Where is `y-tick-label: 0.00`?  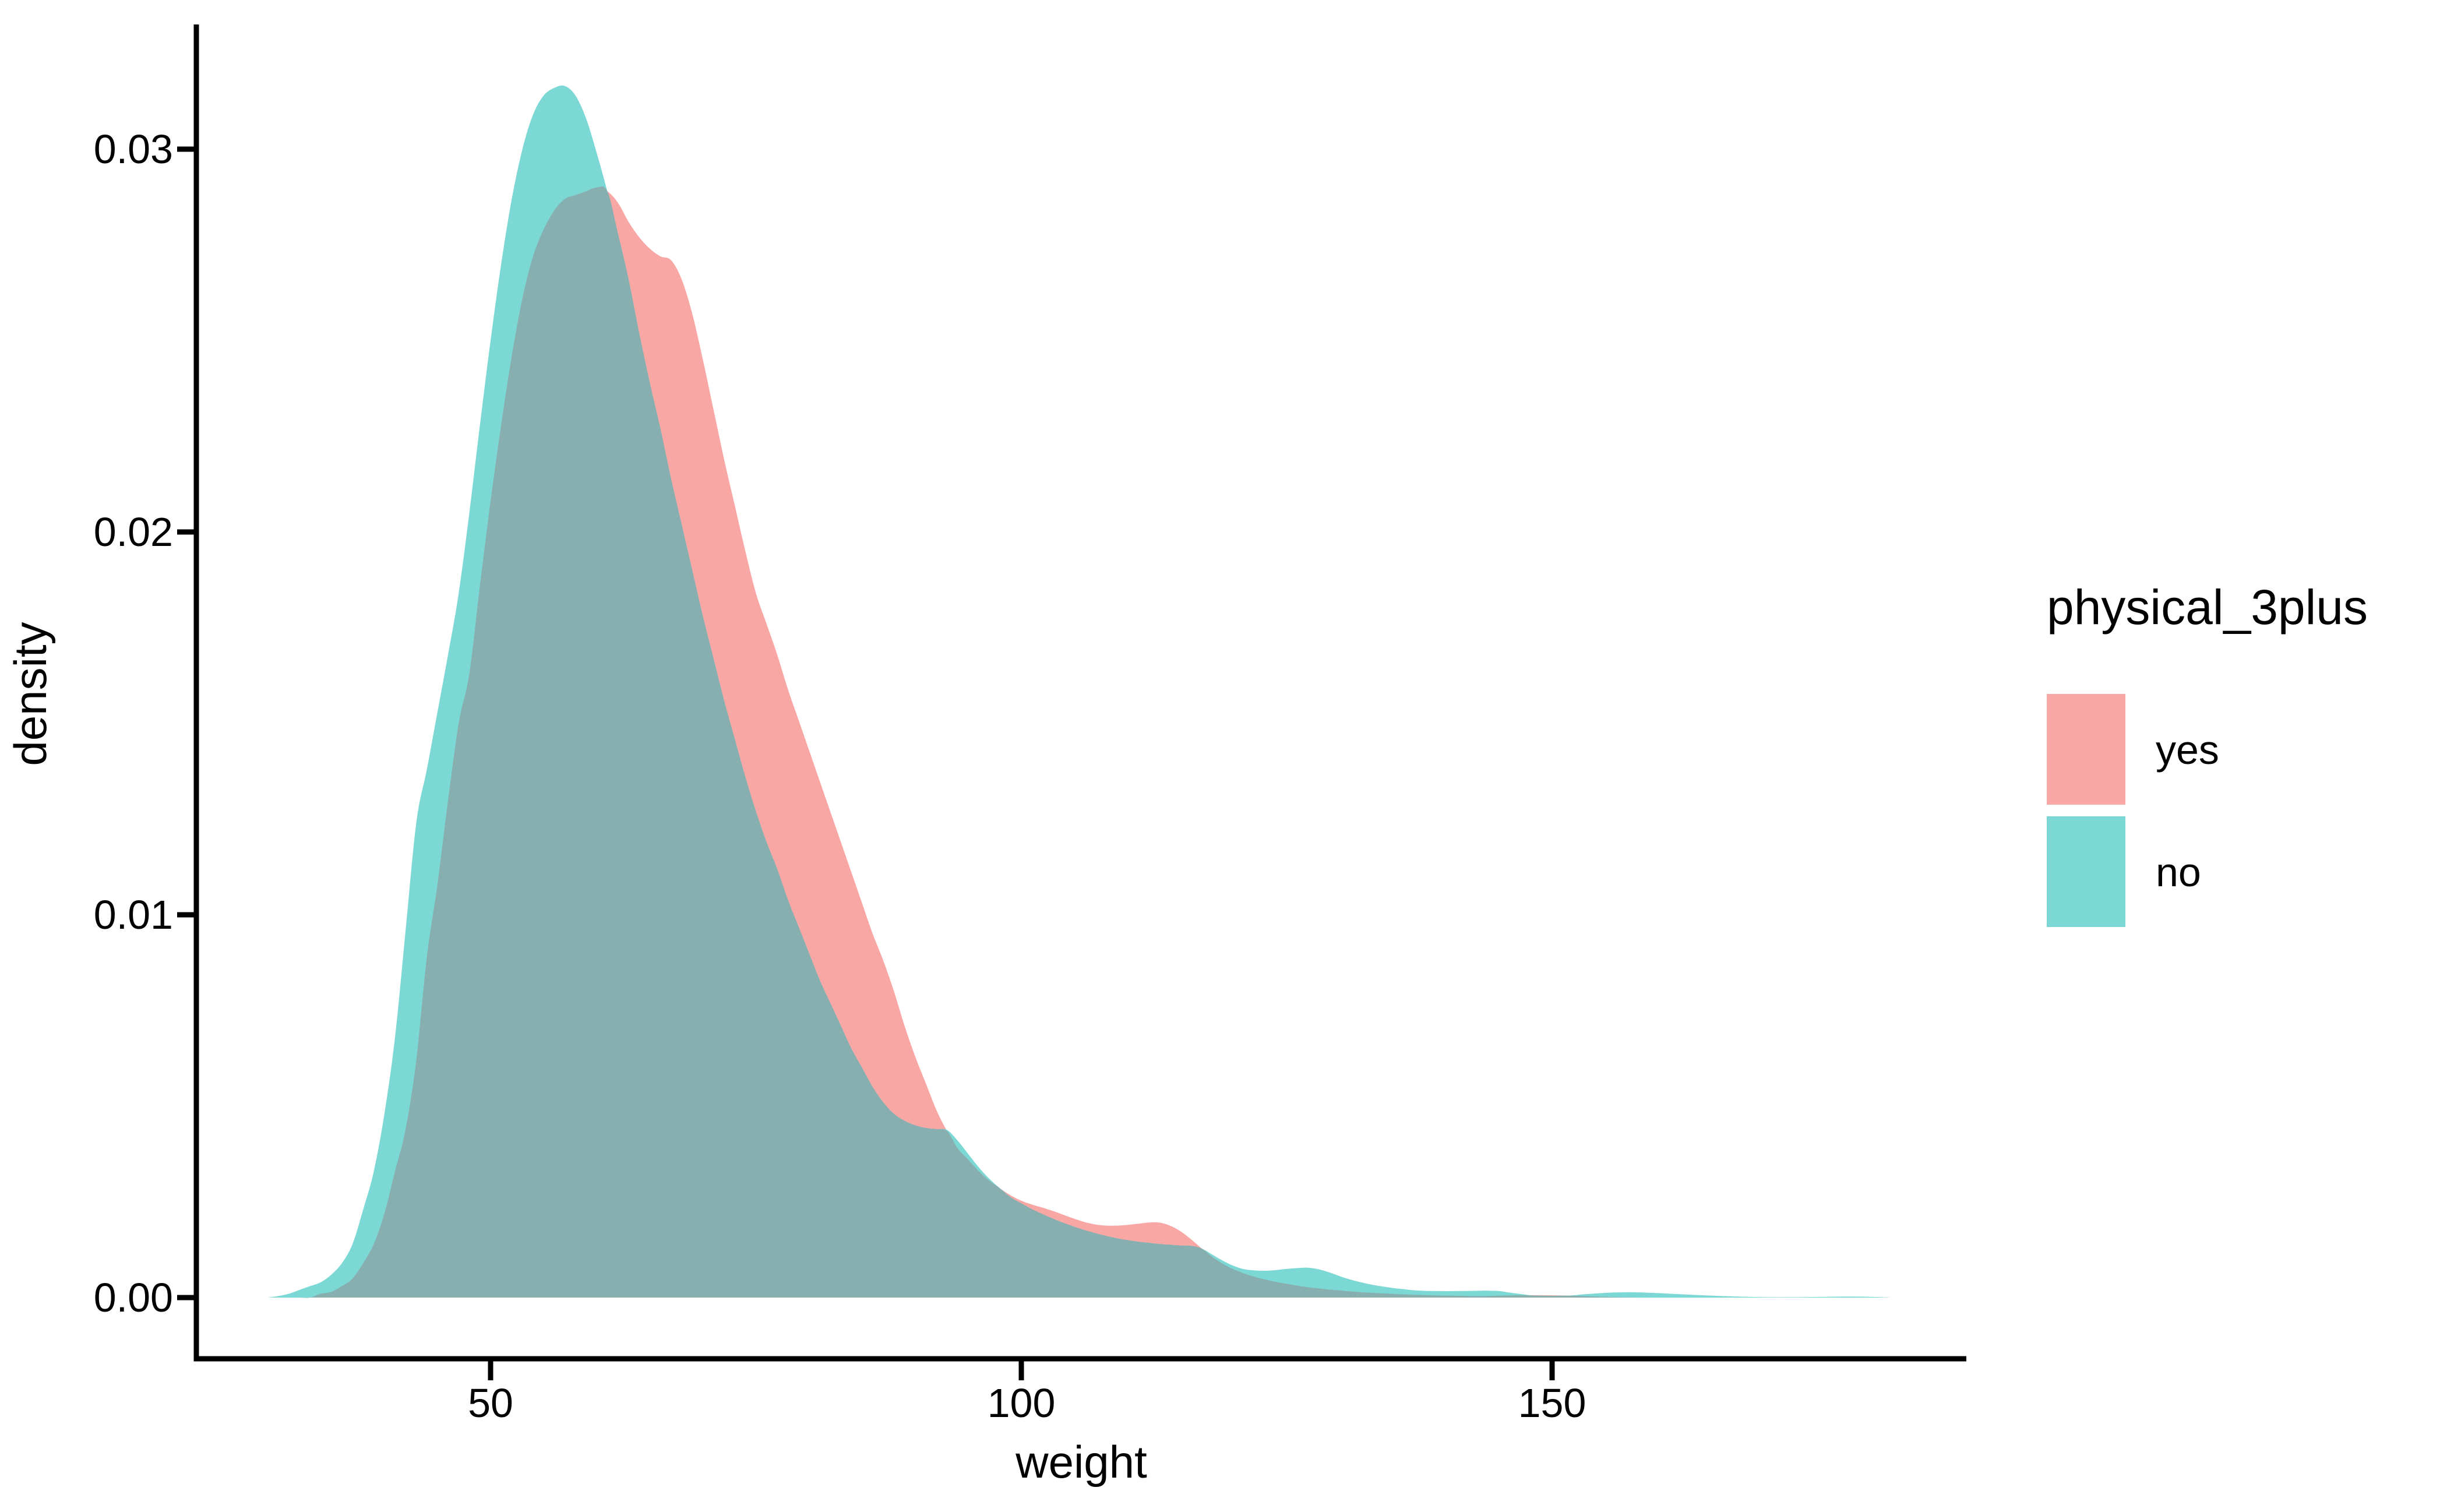
y-tick-label: 0.00 is located at coordinates (133, 1297).